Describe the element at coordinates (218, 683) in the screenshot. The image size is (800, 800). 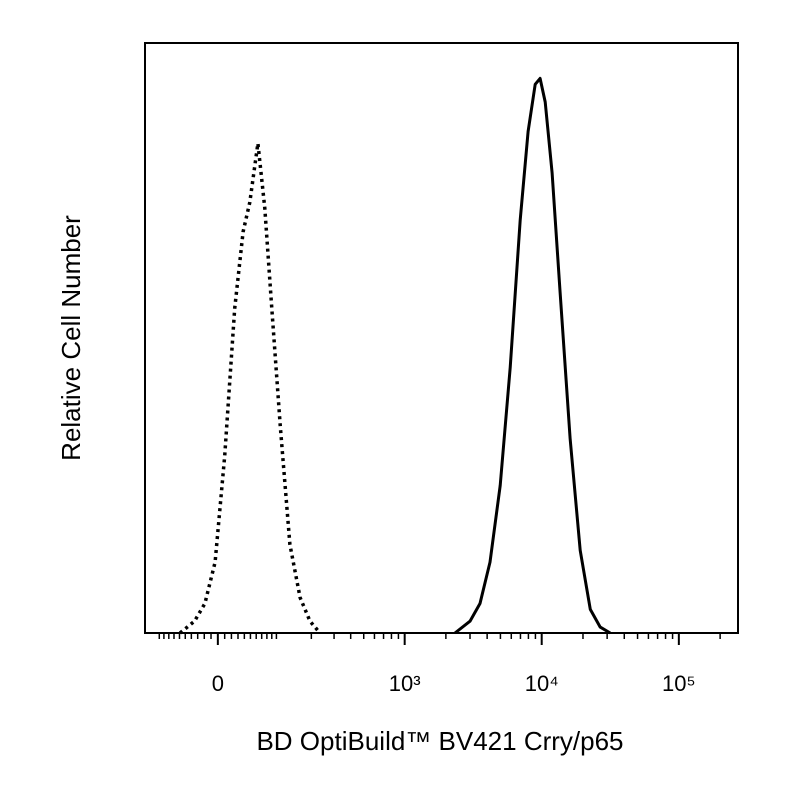
I see `x-tick-label: 0` at that location.